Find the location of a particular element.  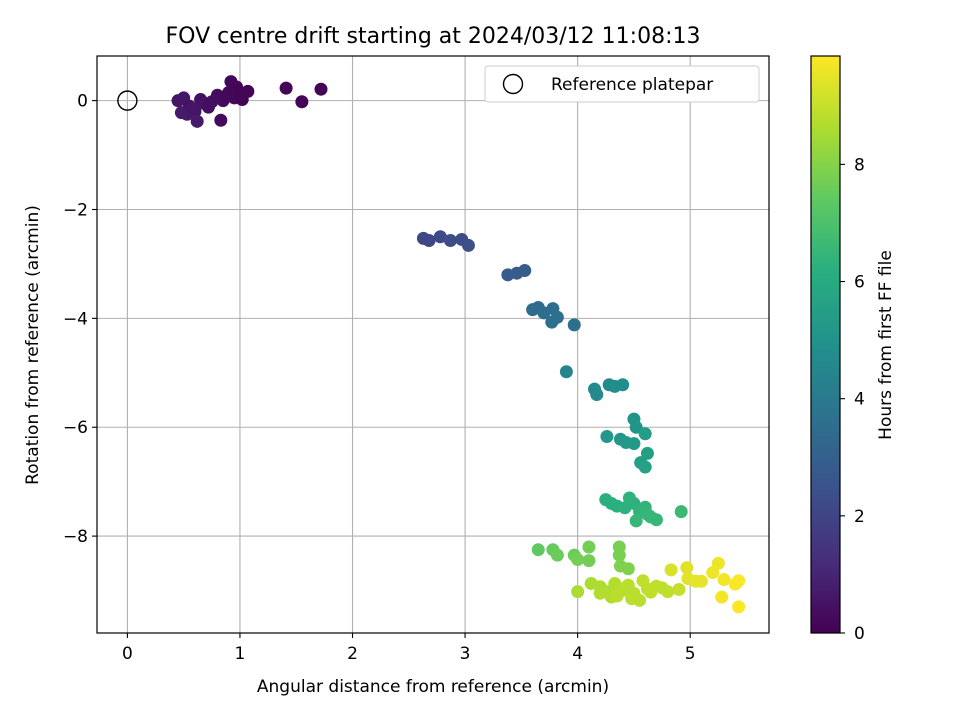

x-tick-label: 3 is located at coordinates (465, 654).